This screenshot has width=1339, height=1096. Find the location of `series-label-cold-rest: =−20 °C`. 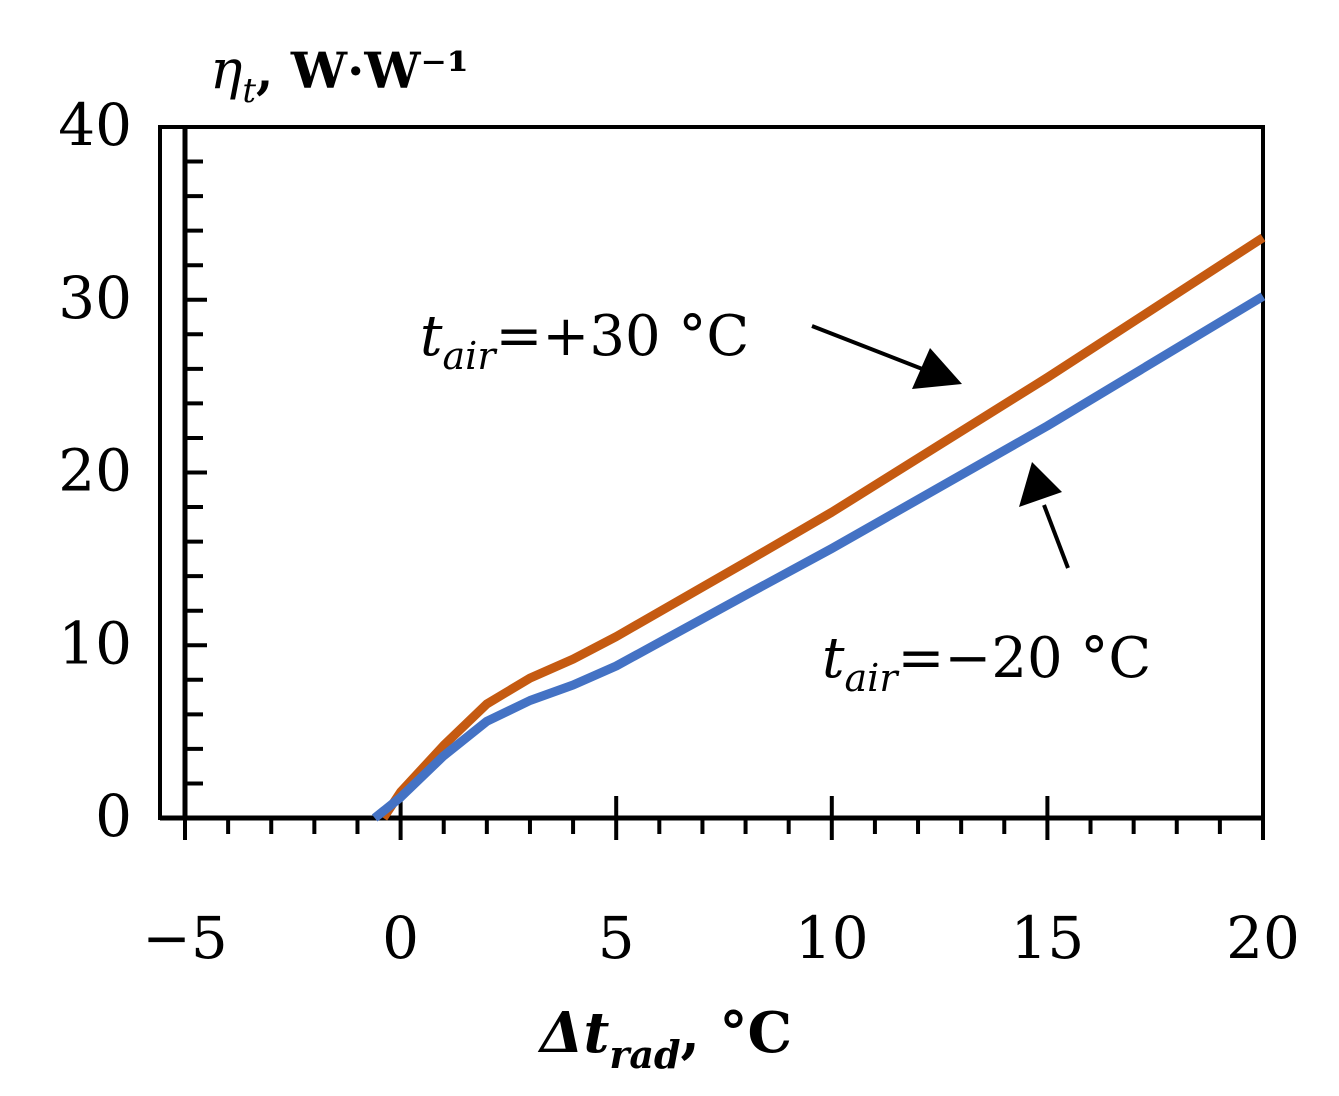

series-label-cold-rest: =−20 °C is located at coordinates (1025, 658).